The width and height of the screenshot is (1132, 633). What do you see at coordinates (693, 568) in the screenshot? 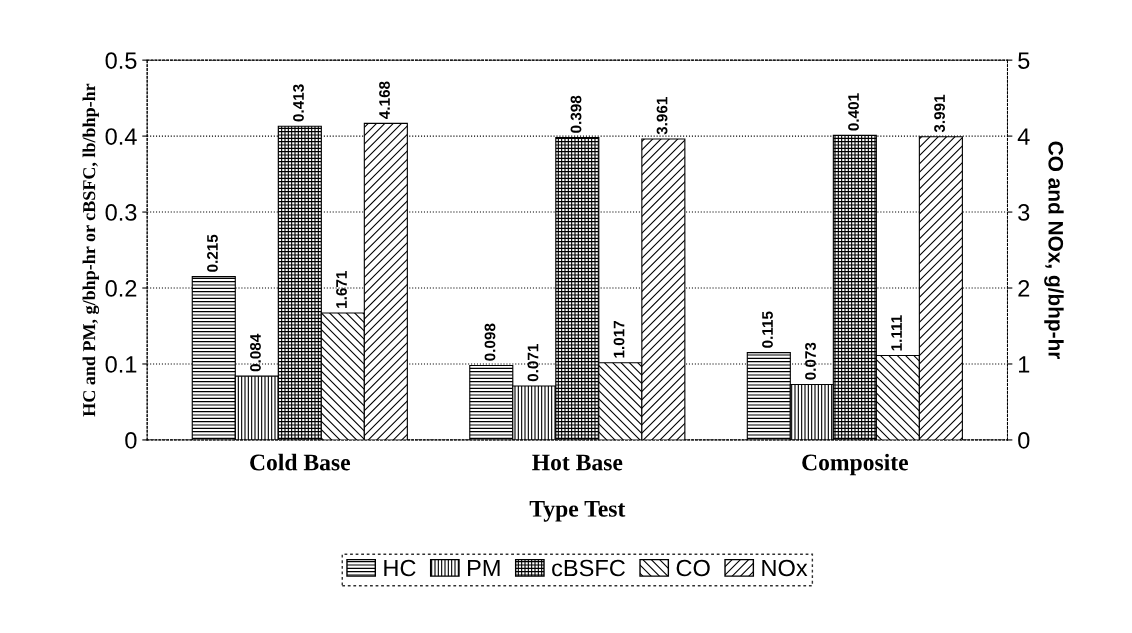
I see `legend-label: CO` at bounding box center [693, 568].